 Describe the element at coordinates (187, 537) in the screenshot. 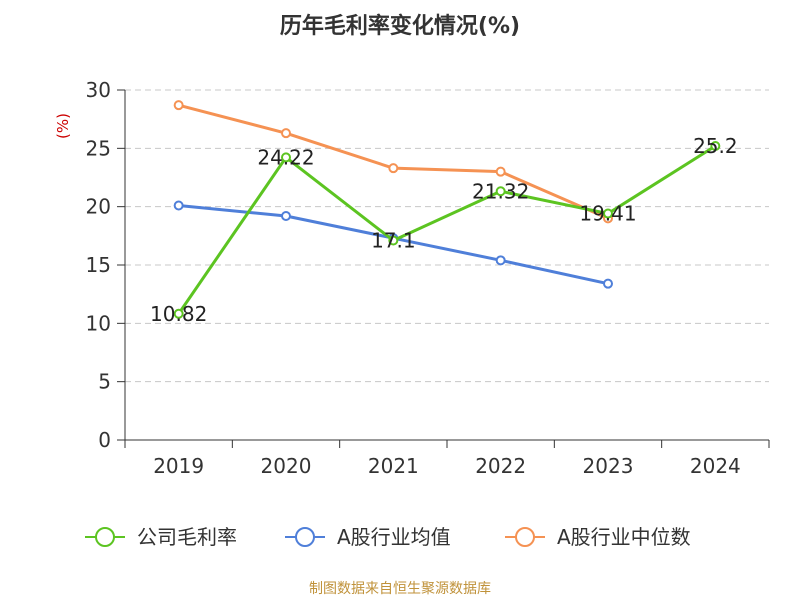

I see `legend-label-0: 公司毛利率` at that location.